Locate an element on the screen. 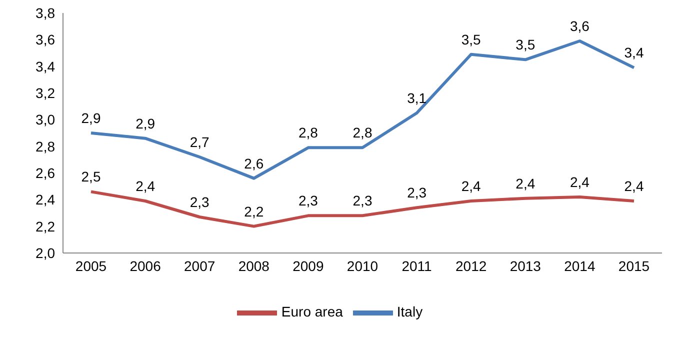 Image resolution: width=700 pixels, height=346 pixels. y-tick-label: 3,0 is located at coordinates (46, 120).